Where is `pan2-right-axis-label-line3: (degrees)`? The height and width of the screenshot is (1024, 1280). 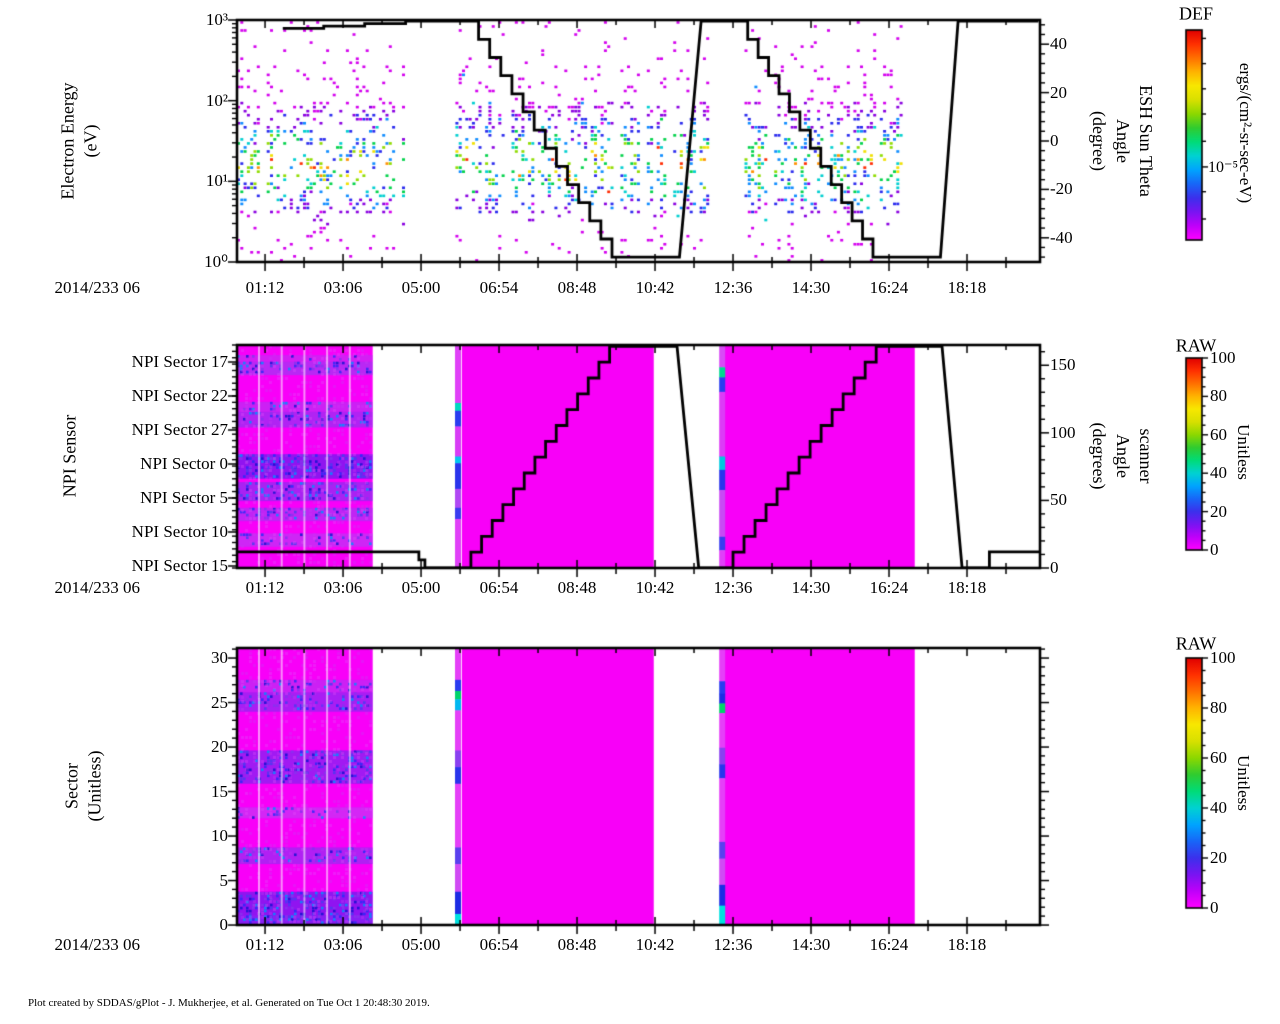 pan2-right-axis-label-line3: (degrees) is located at coordinates (1099, 456).